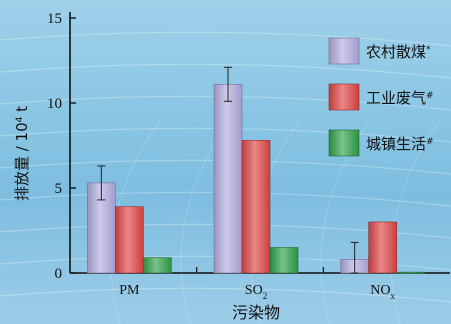 Image resolution: width=451 pixels, height=324 pixels. Describe the element at coordinates (256, 207) in the screenshot. I see `bar-SO2-工业废气` at that location.